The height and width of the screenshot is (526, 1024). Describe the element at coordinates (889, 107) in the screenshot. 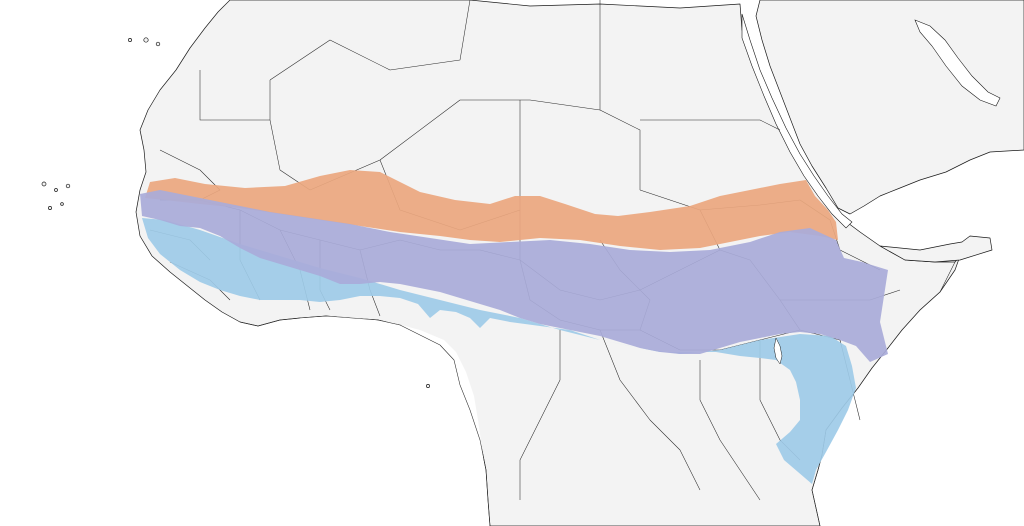

I see `arabian-peninsula` at that location.